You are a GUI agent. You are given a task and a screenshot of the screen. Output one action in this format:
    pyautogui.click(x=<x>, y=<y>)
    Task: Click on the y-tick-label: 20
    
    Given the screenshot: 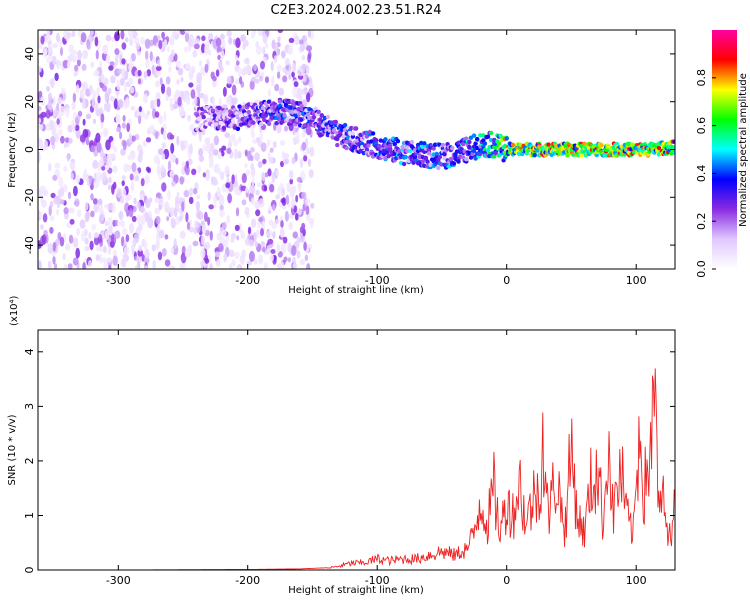 What is the action you would take?
    pyautogui.click(x=29, y=102)
    